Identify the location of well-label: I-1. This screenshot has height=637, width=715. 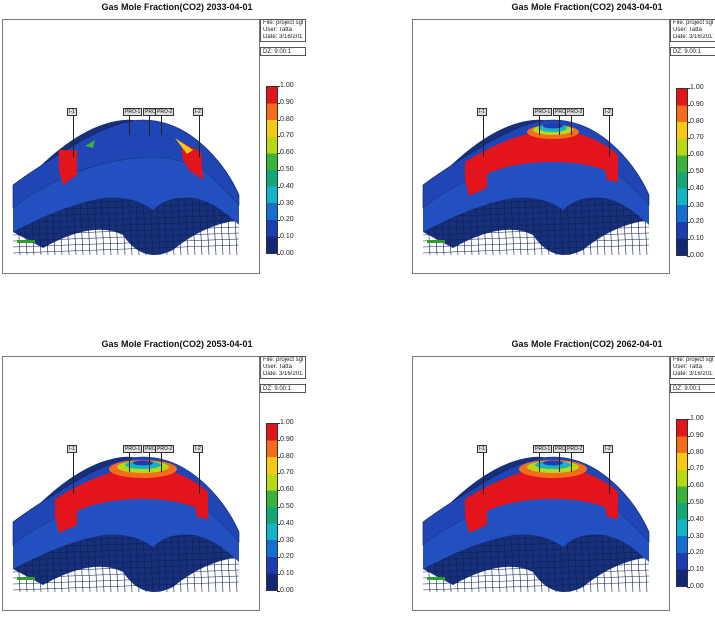
(72, 112).